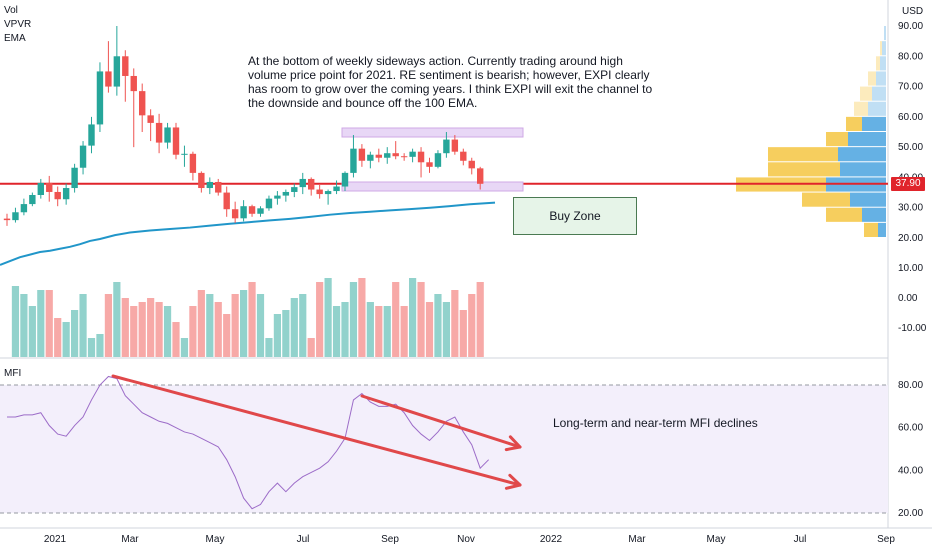 This screenshot has height=550, width=932. What do you see at coordinates (913, 11) in the screenshot?
I see `currency-label: USD` at bounding box center [913, 11].